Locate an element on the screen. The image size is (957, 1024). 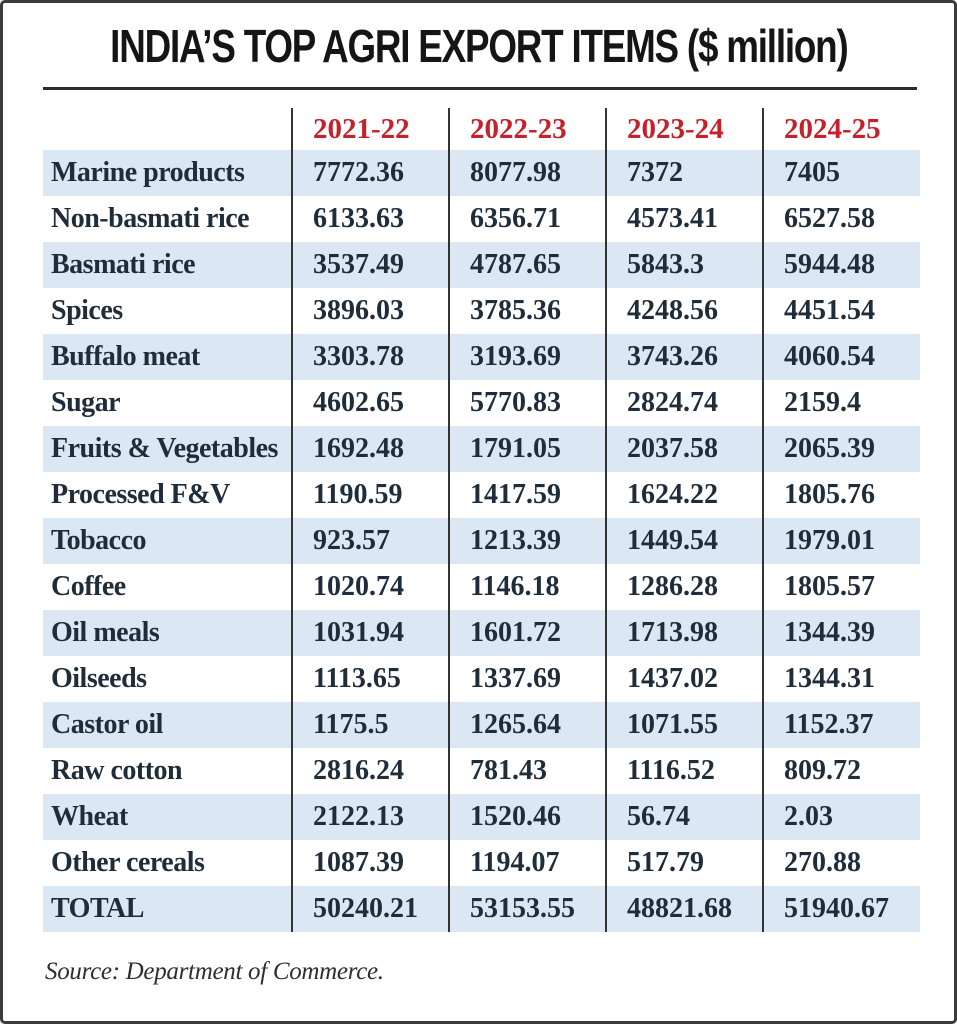
value-cell: 1071.55 is located at coordinates (684, 725).